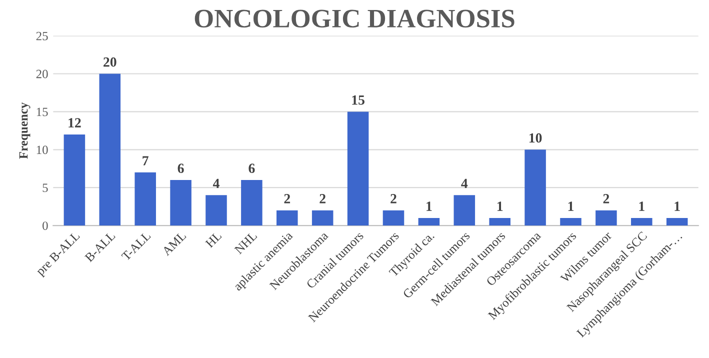 The image size is (709, 358). Describe the element at coordinates (24, 130) in the screenshot. I see `y-axis-title: Frequency` at that location.